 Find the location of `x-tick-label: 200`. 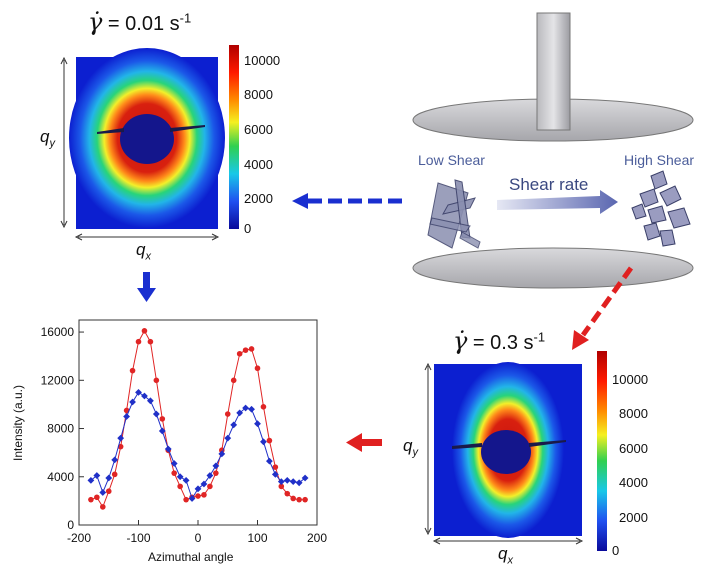

x-tick-label: 200 is located at coordinates (317, 538).